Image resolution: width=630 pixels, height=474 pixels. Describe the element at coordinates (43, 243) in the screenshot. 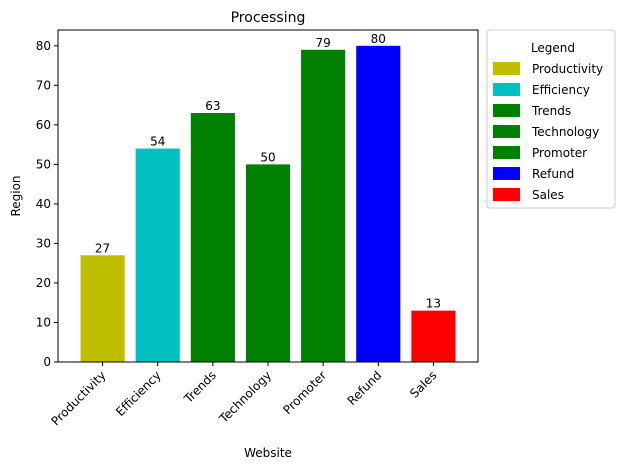

I see `y-tick-label: 30` at that location.